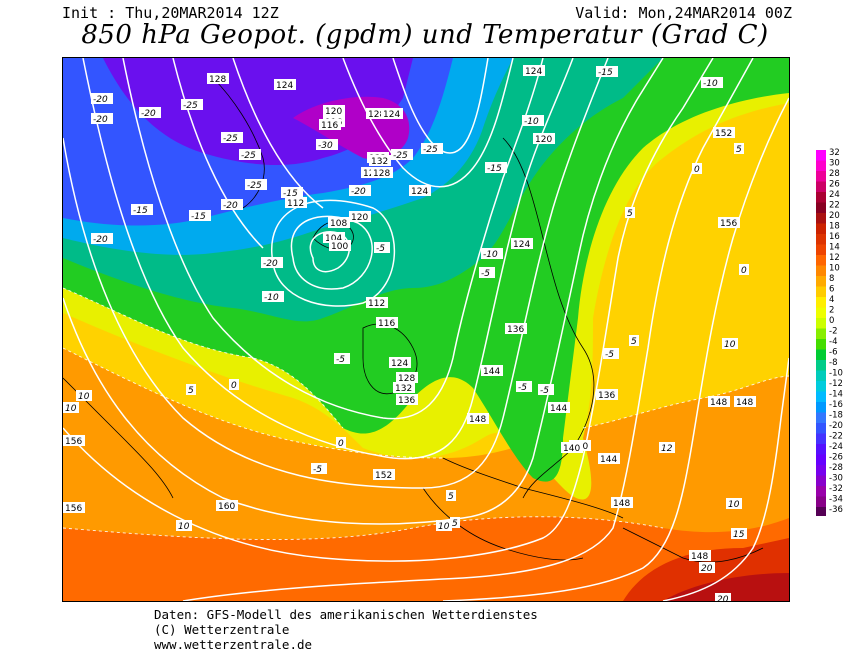  What do you see at coordinates (834, 185) in the screenshot?
I see `colorbar-label: 26` at bounding box center [834, 185].